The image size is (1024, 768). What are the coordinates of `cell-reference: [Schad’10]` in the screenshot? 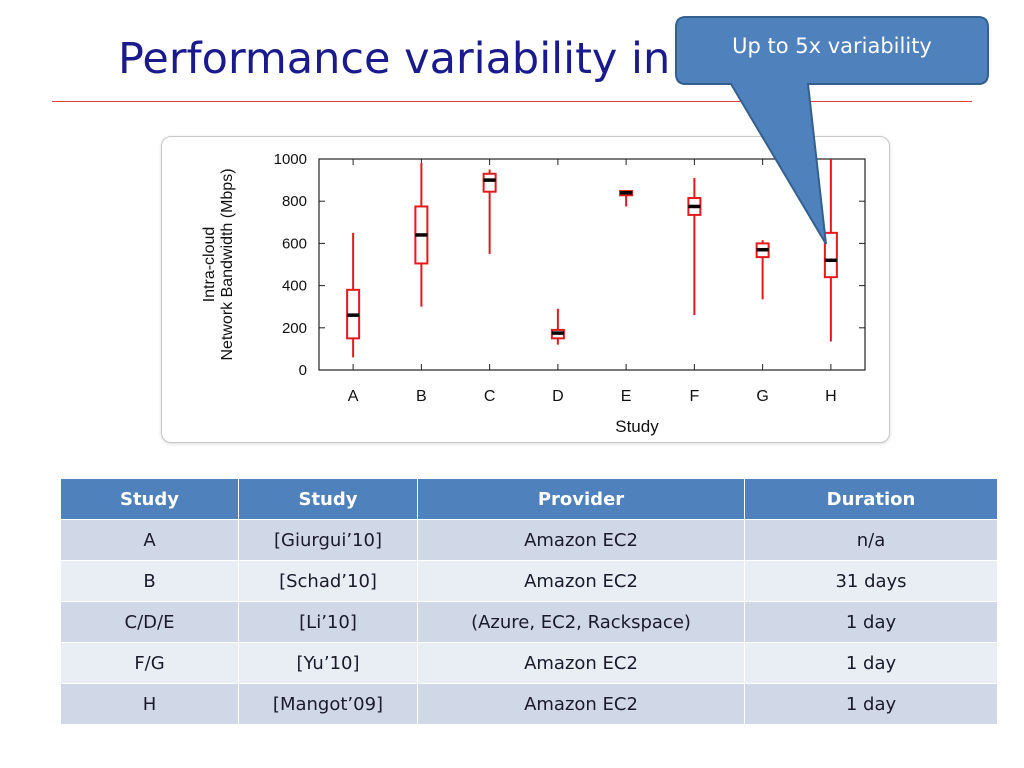 It's located at (328, 581).